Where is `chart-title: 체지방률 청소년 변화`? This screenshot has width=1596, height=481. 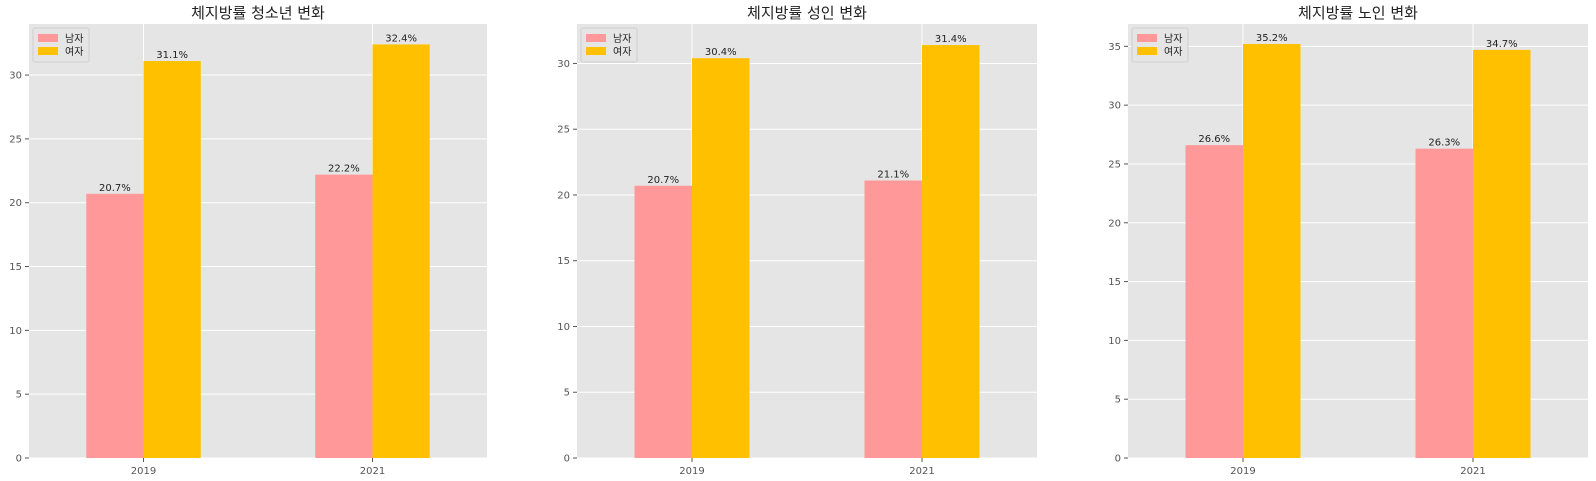 chart-title: 체지방률 청소년 변화 is located at coordinates (258, 13).